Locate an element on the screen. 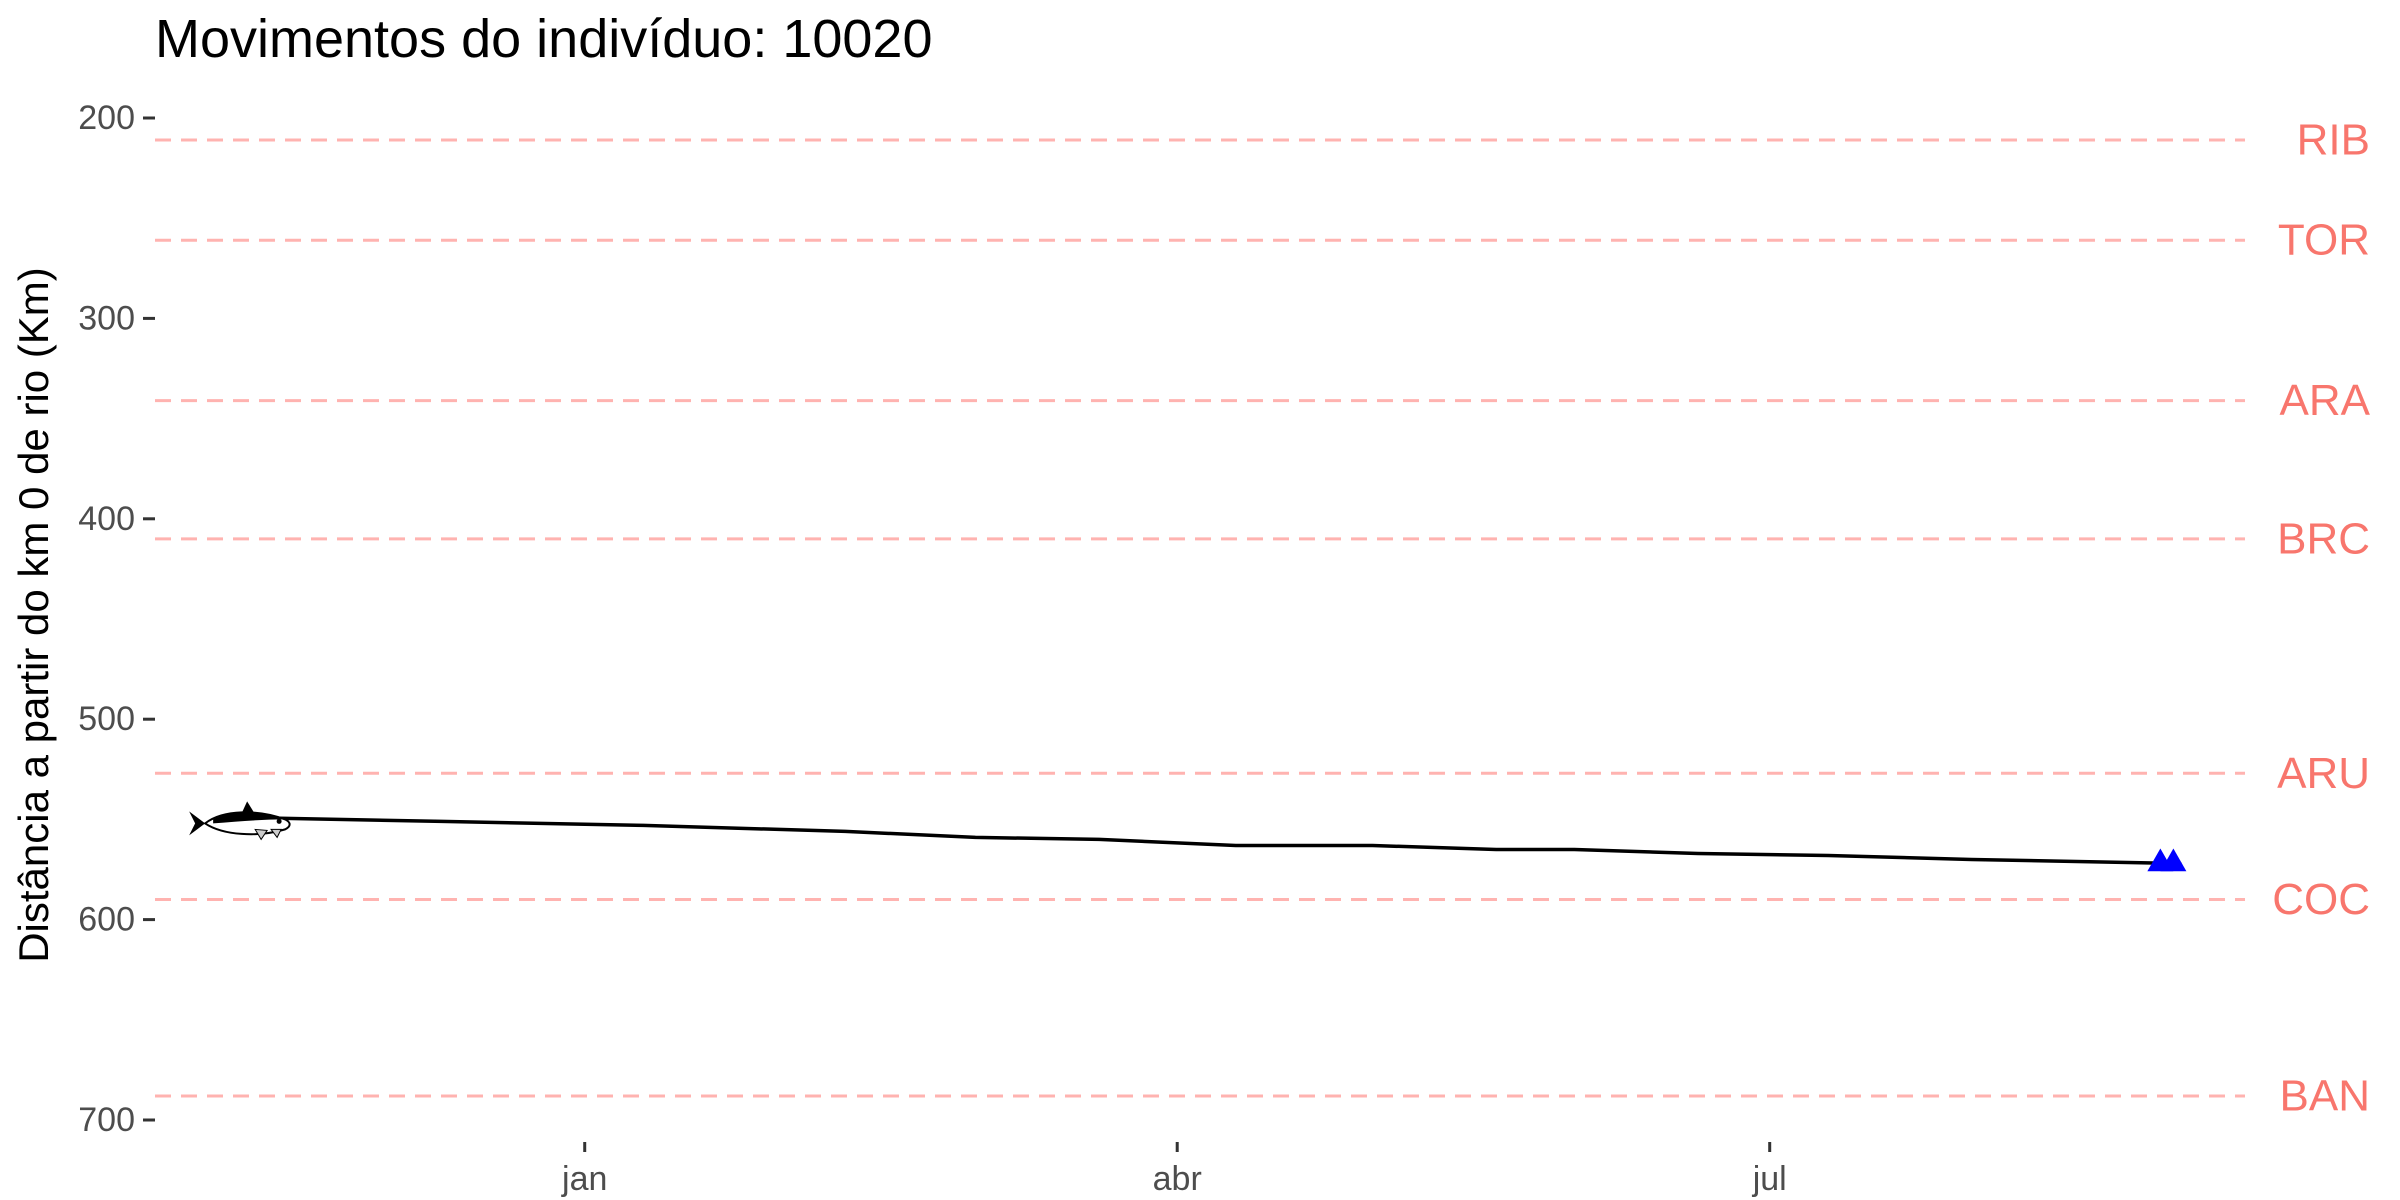  x-tick-label-abr: abr is located at coordinates (1177, 1179).